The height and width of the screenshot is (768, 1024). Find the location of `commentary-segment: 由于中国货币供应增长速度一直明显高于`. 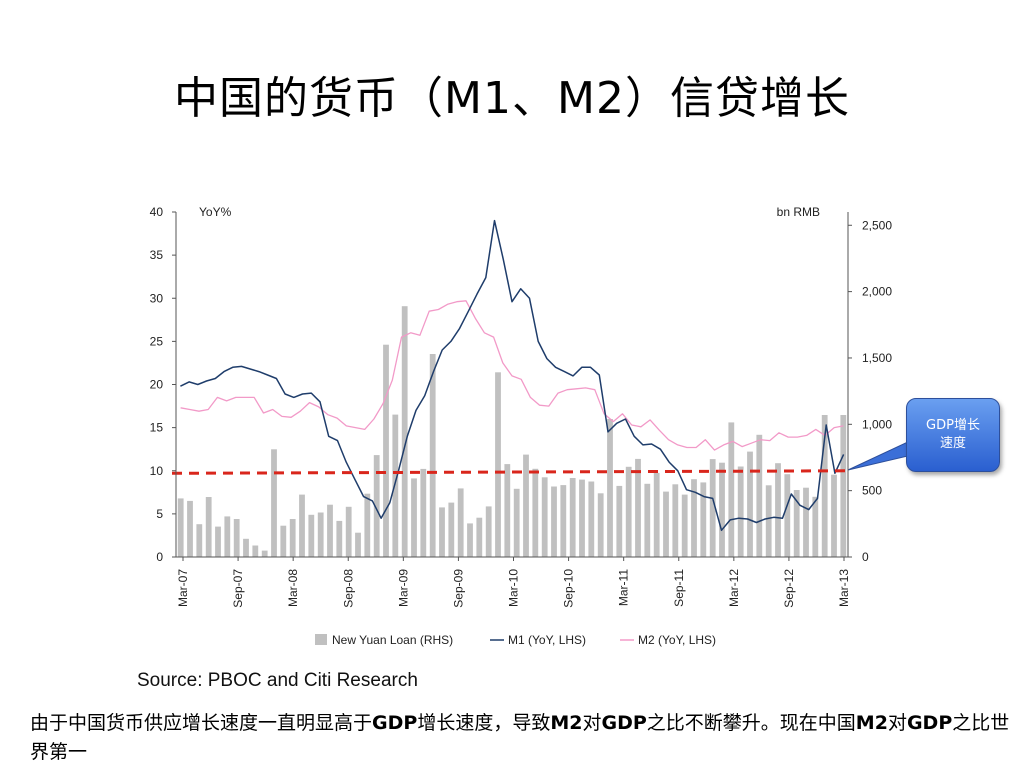

commentary-segment: 由于中国货币供应增长速度一直明显高于 is located at coordinates (201, 723).